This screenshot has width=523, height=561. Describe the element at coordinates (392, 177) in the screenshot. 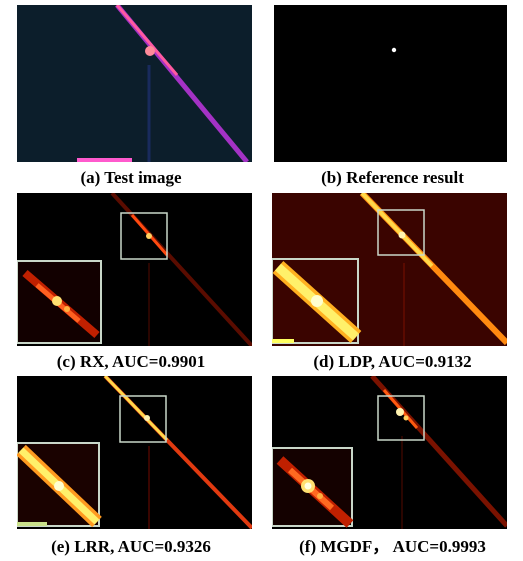

I see `caption-b: (b) Reference result` at that location.